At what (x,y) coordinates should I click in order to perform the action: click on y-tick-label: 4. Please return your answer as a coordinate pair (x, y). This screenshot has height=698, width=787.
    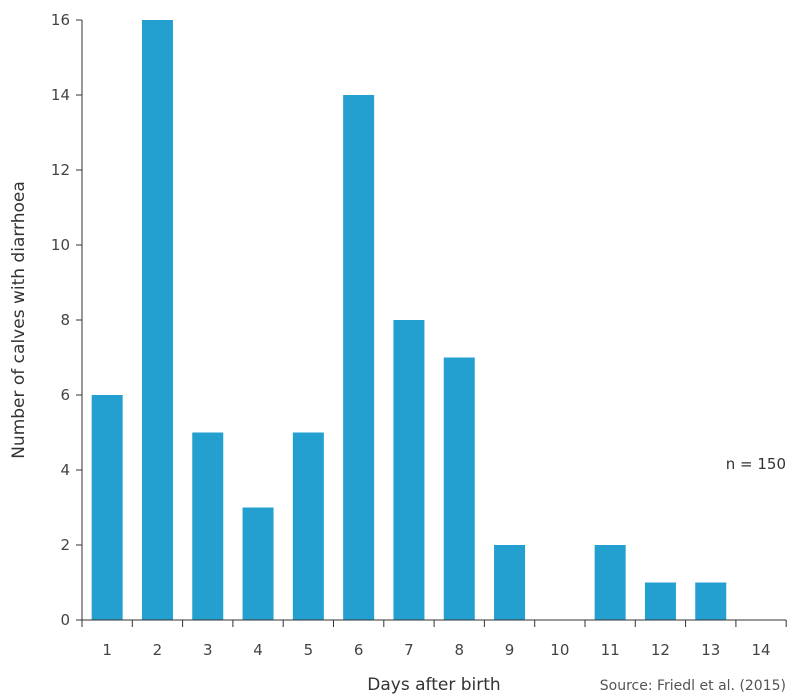
    Looking at the image, I should click on (65, 470).